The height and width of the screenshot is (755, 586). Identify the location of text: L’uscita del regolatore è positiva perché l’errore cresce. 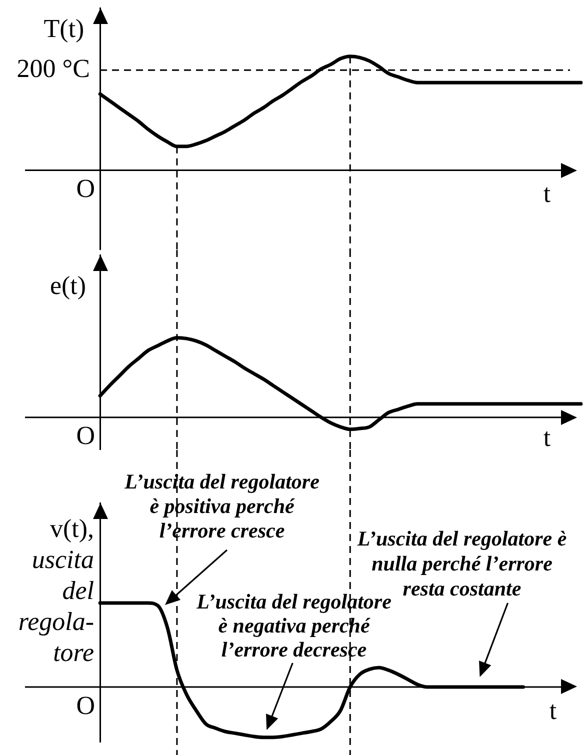
(222, 505).